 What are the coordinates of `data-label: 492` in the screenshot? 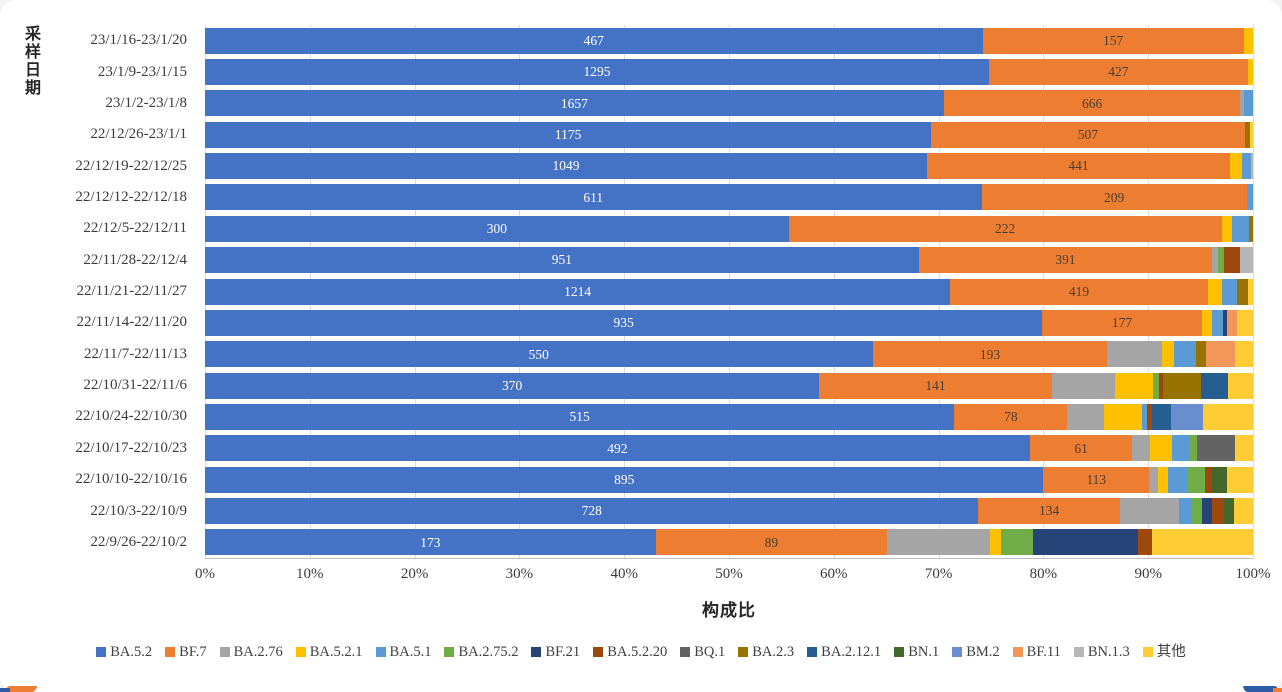 It's located at (617, 448).